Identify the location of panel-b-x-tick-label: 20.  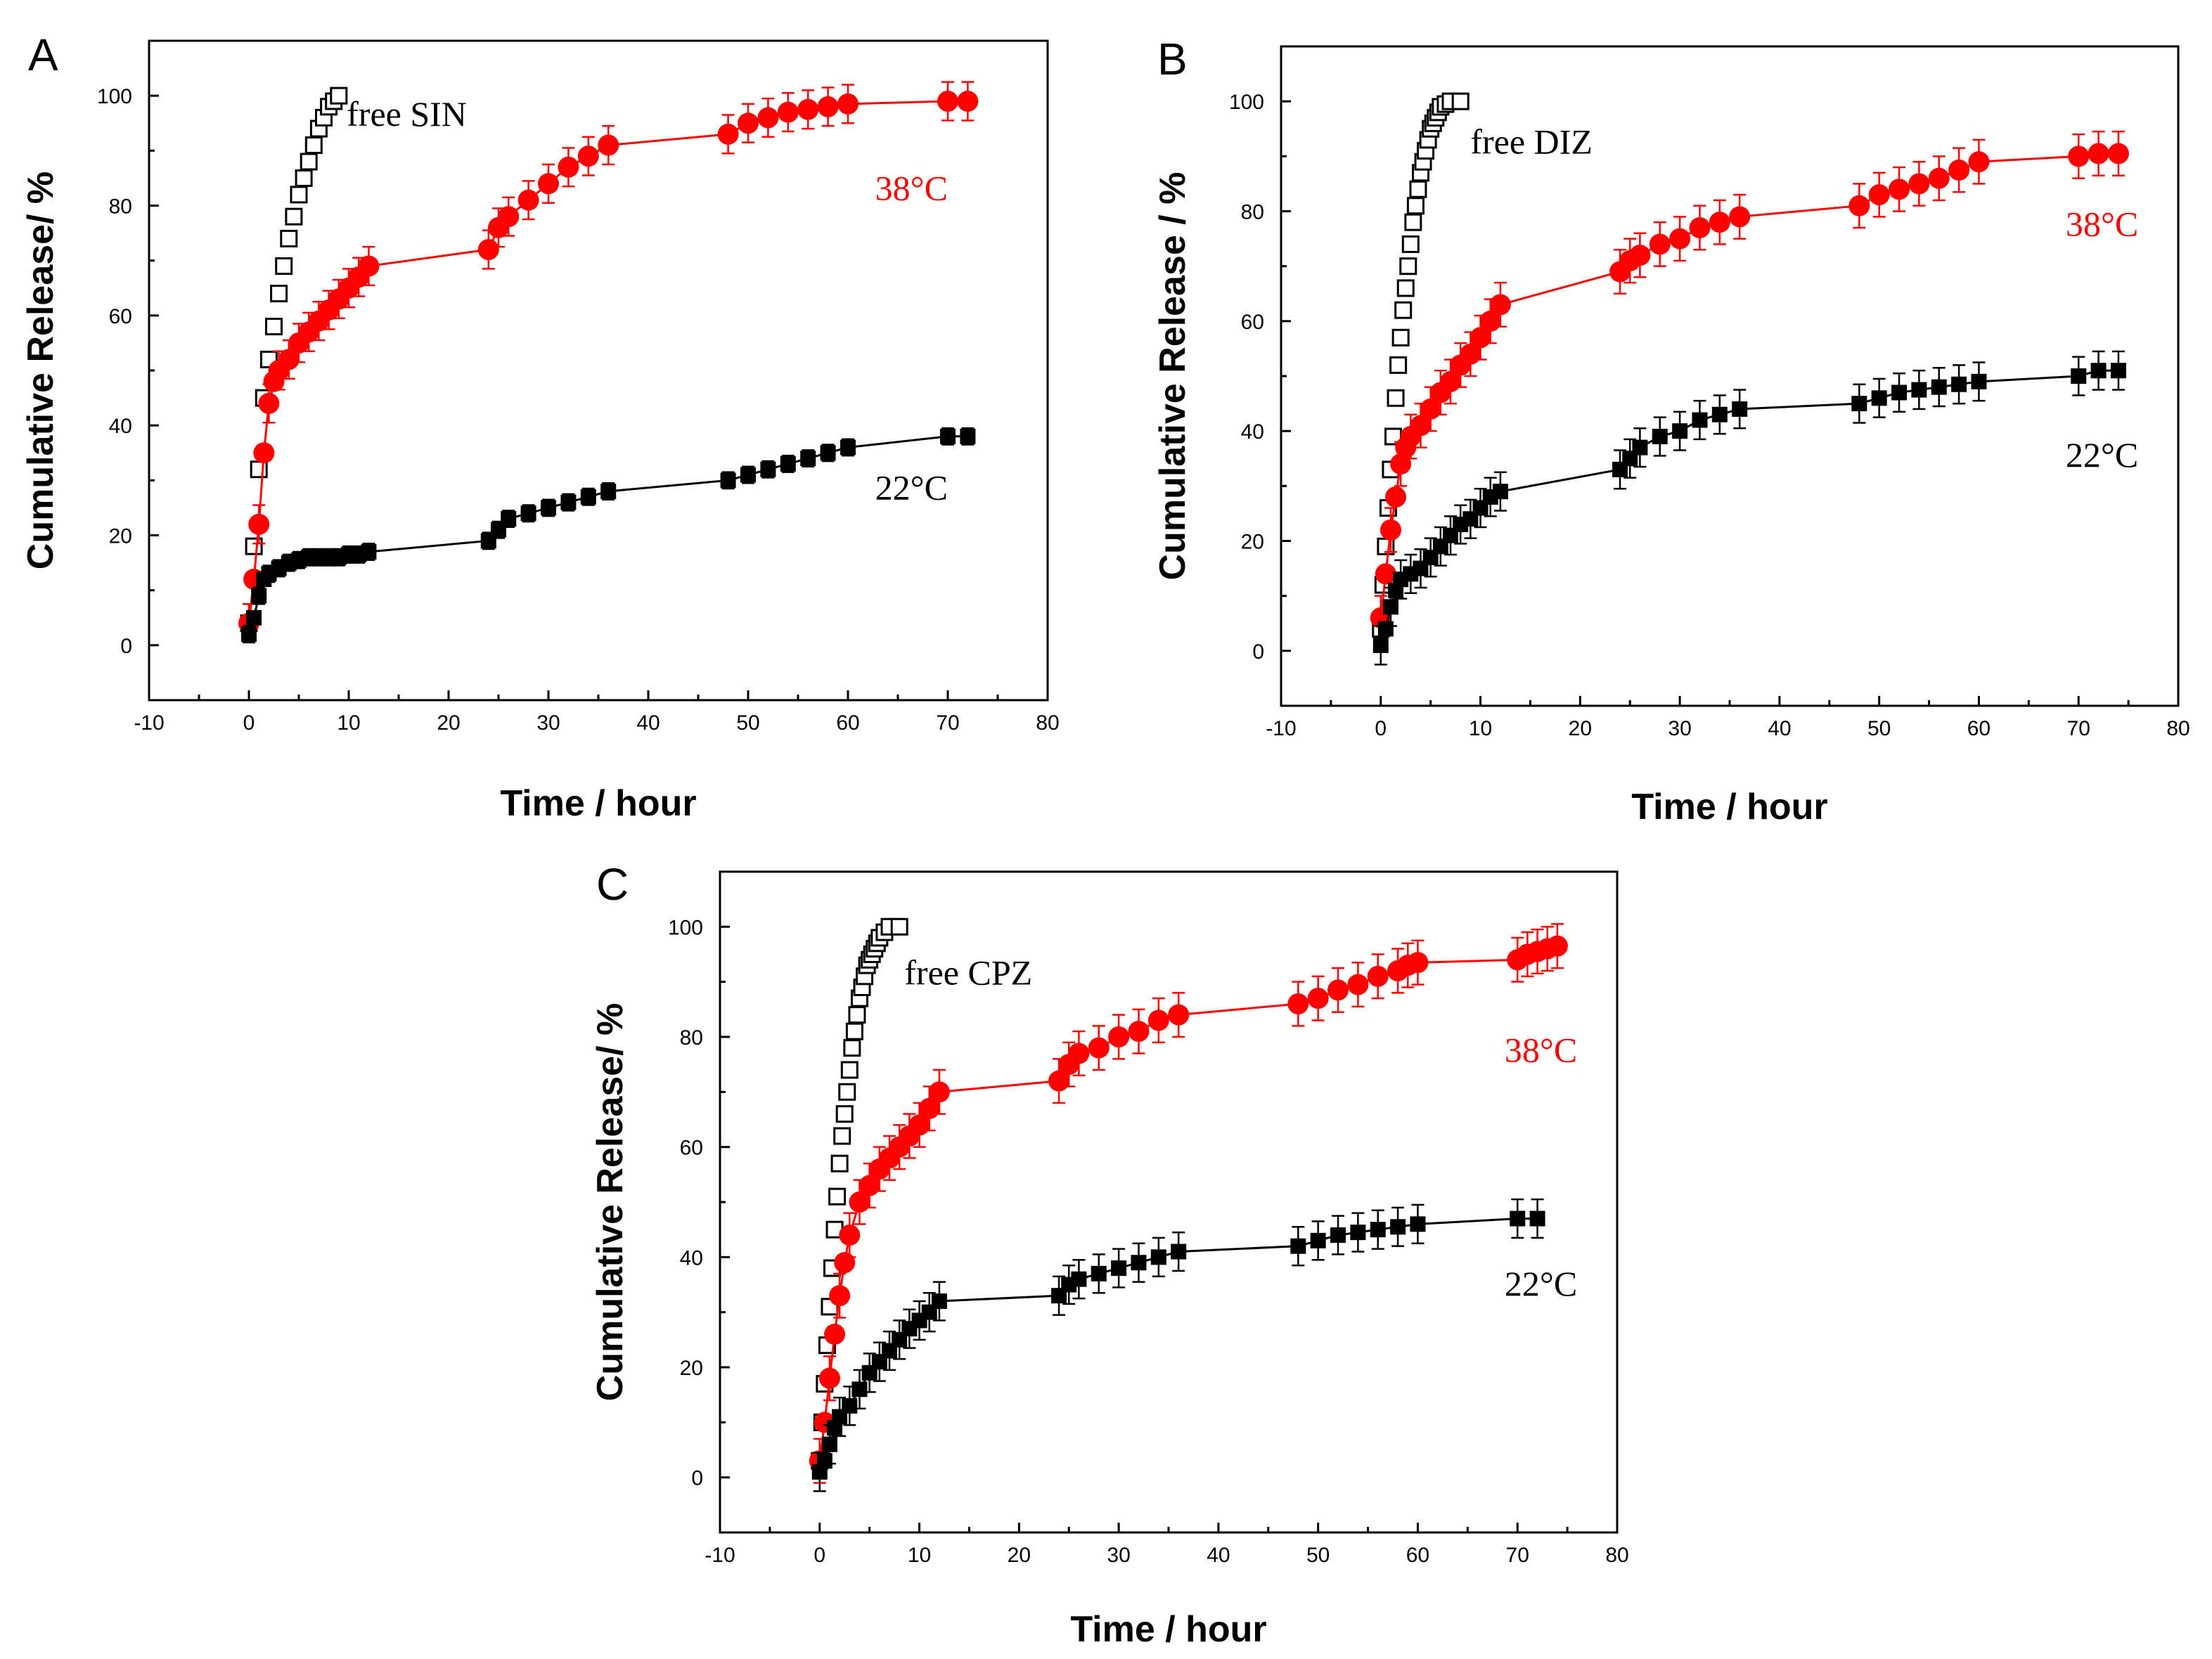
(1580, 728).